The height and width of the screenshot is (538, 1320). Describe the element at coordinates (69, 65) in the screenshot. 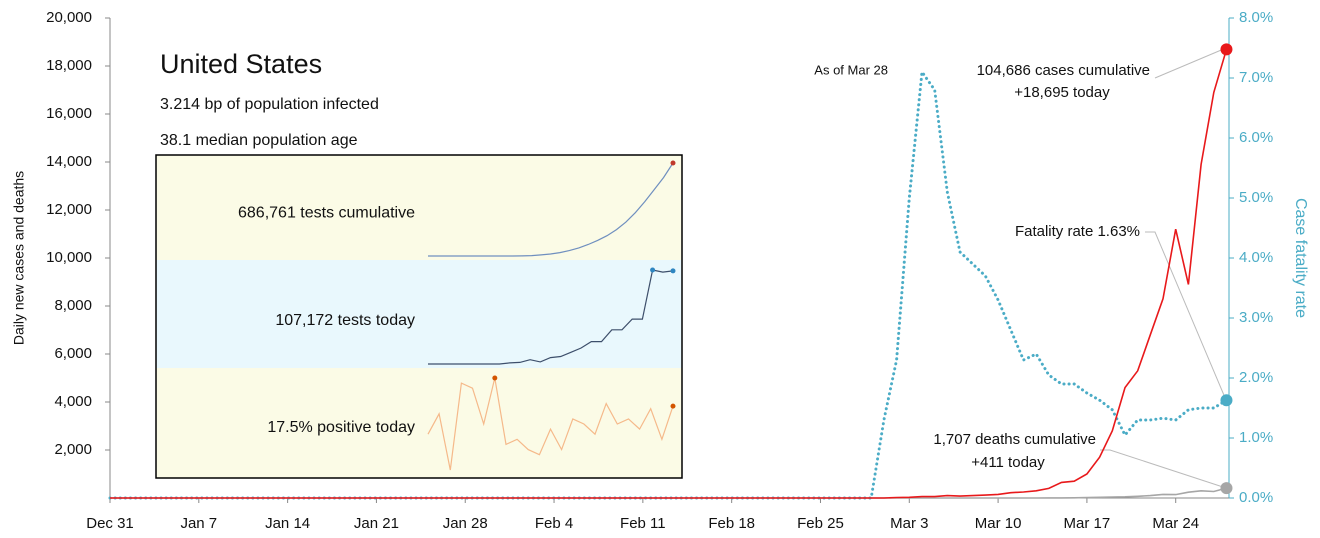

I see `y-tick-label: 18,000` at that location.